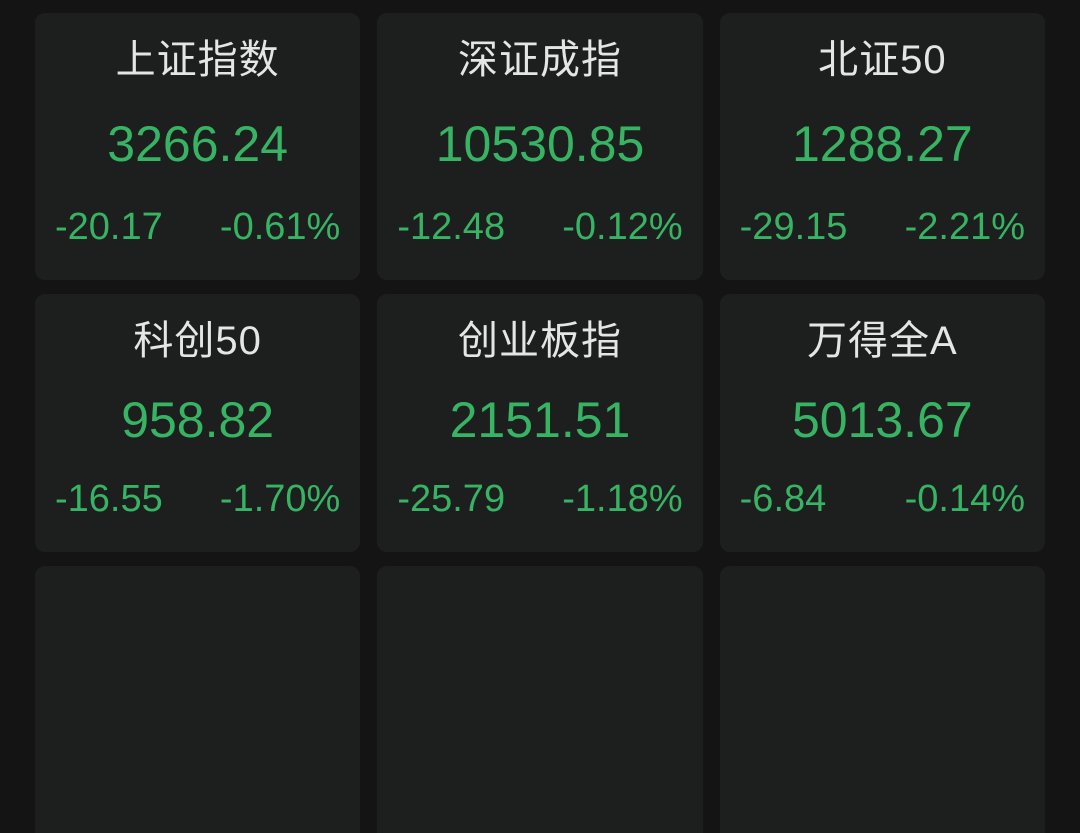 This screenshot has height=833, width=1080. I want to click on index-card-bse50: 北证50 1288.27 -29.15 -2.21%, so click(882, 146).